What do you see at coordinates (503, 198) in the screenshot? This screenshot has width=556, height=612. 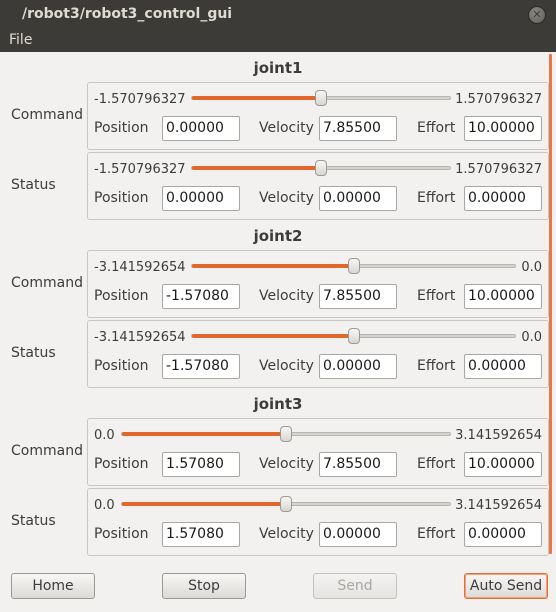 I see `joint1-status-effort-field: 0.00000` at bounding box center [503, 198].